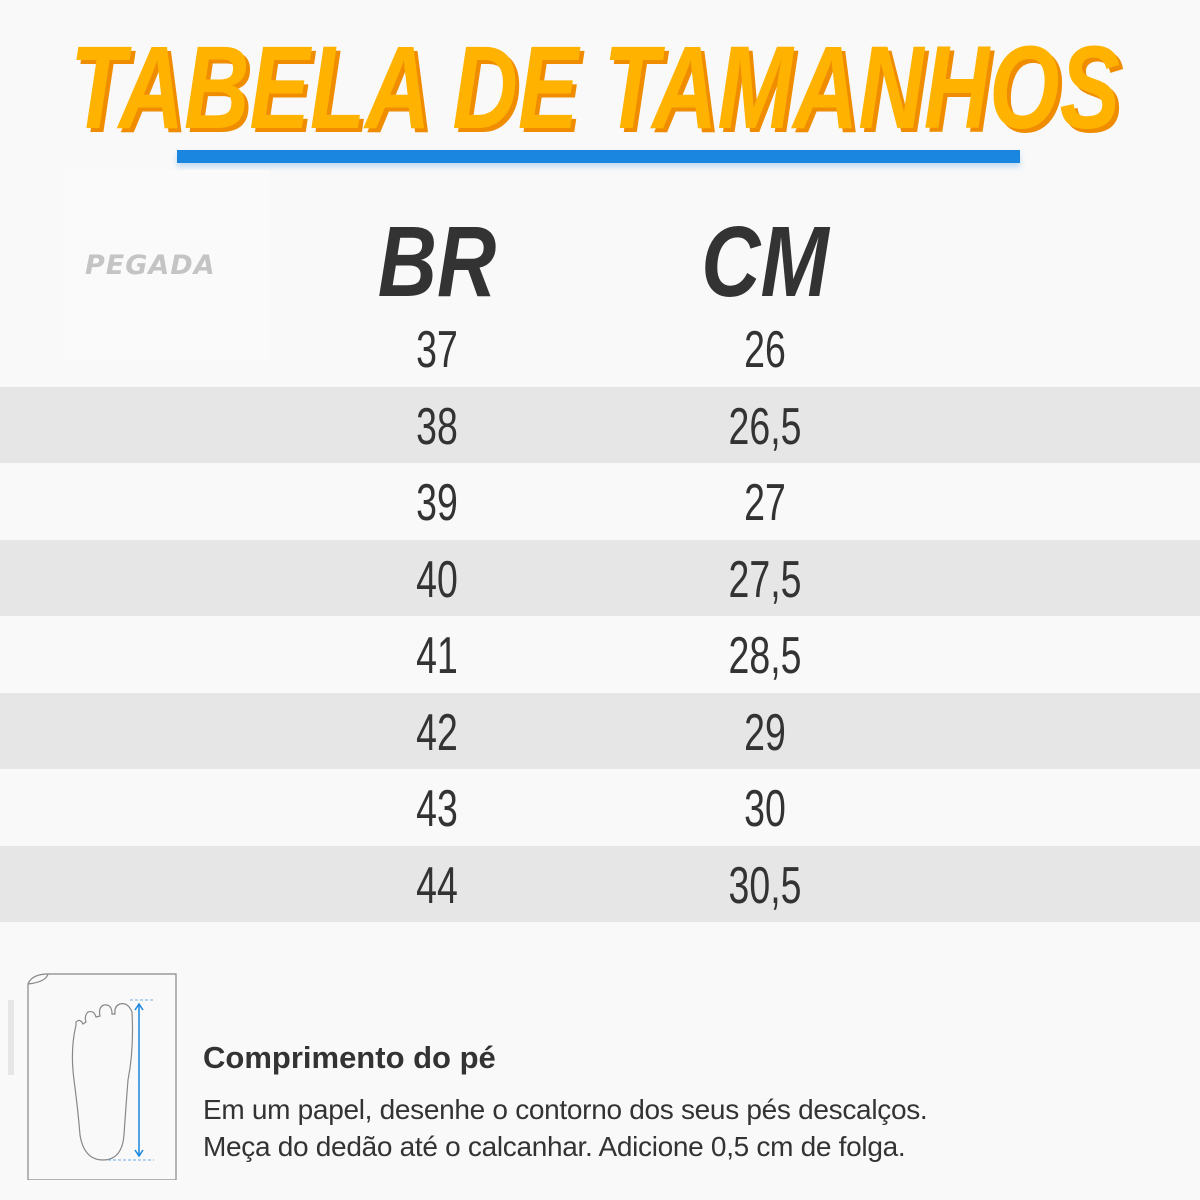  I want to click on page-title: TABELA DE TAMANHOS, so click(595, 86).